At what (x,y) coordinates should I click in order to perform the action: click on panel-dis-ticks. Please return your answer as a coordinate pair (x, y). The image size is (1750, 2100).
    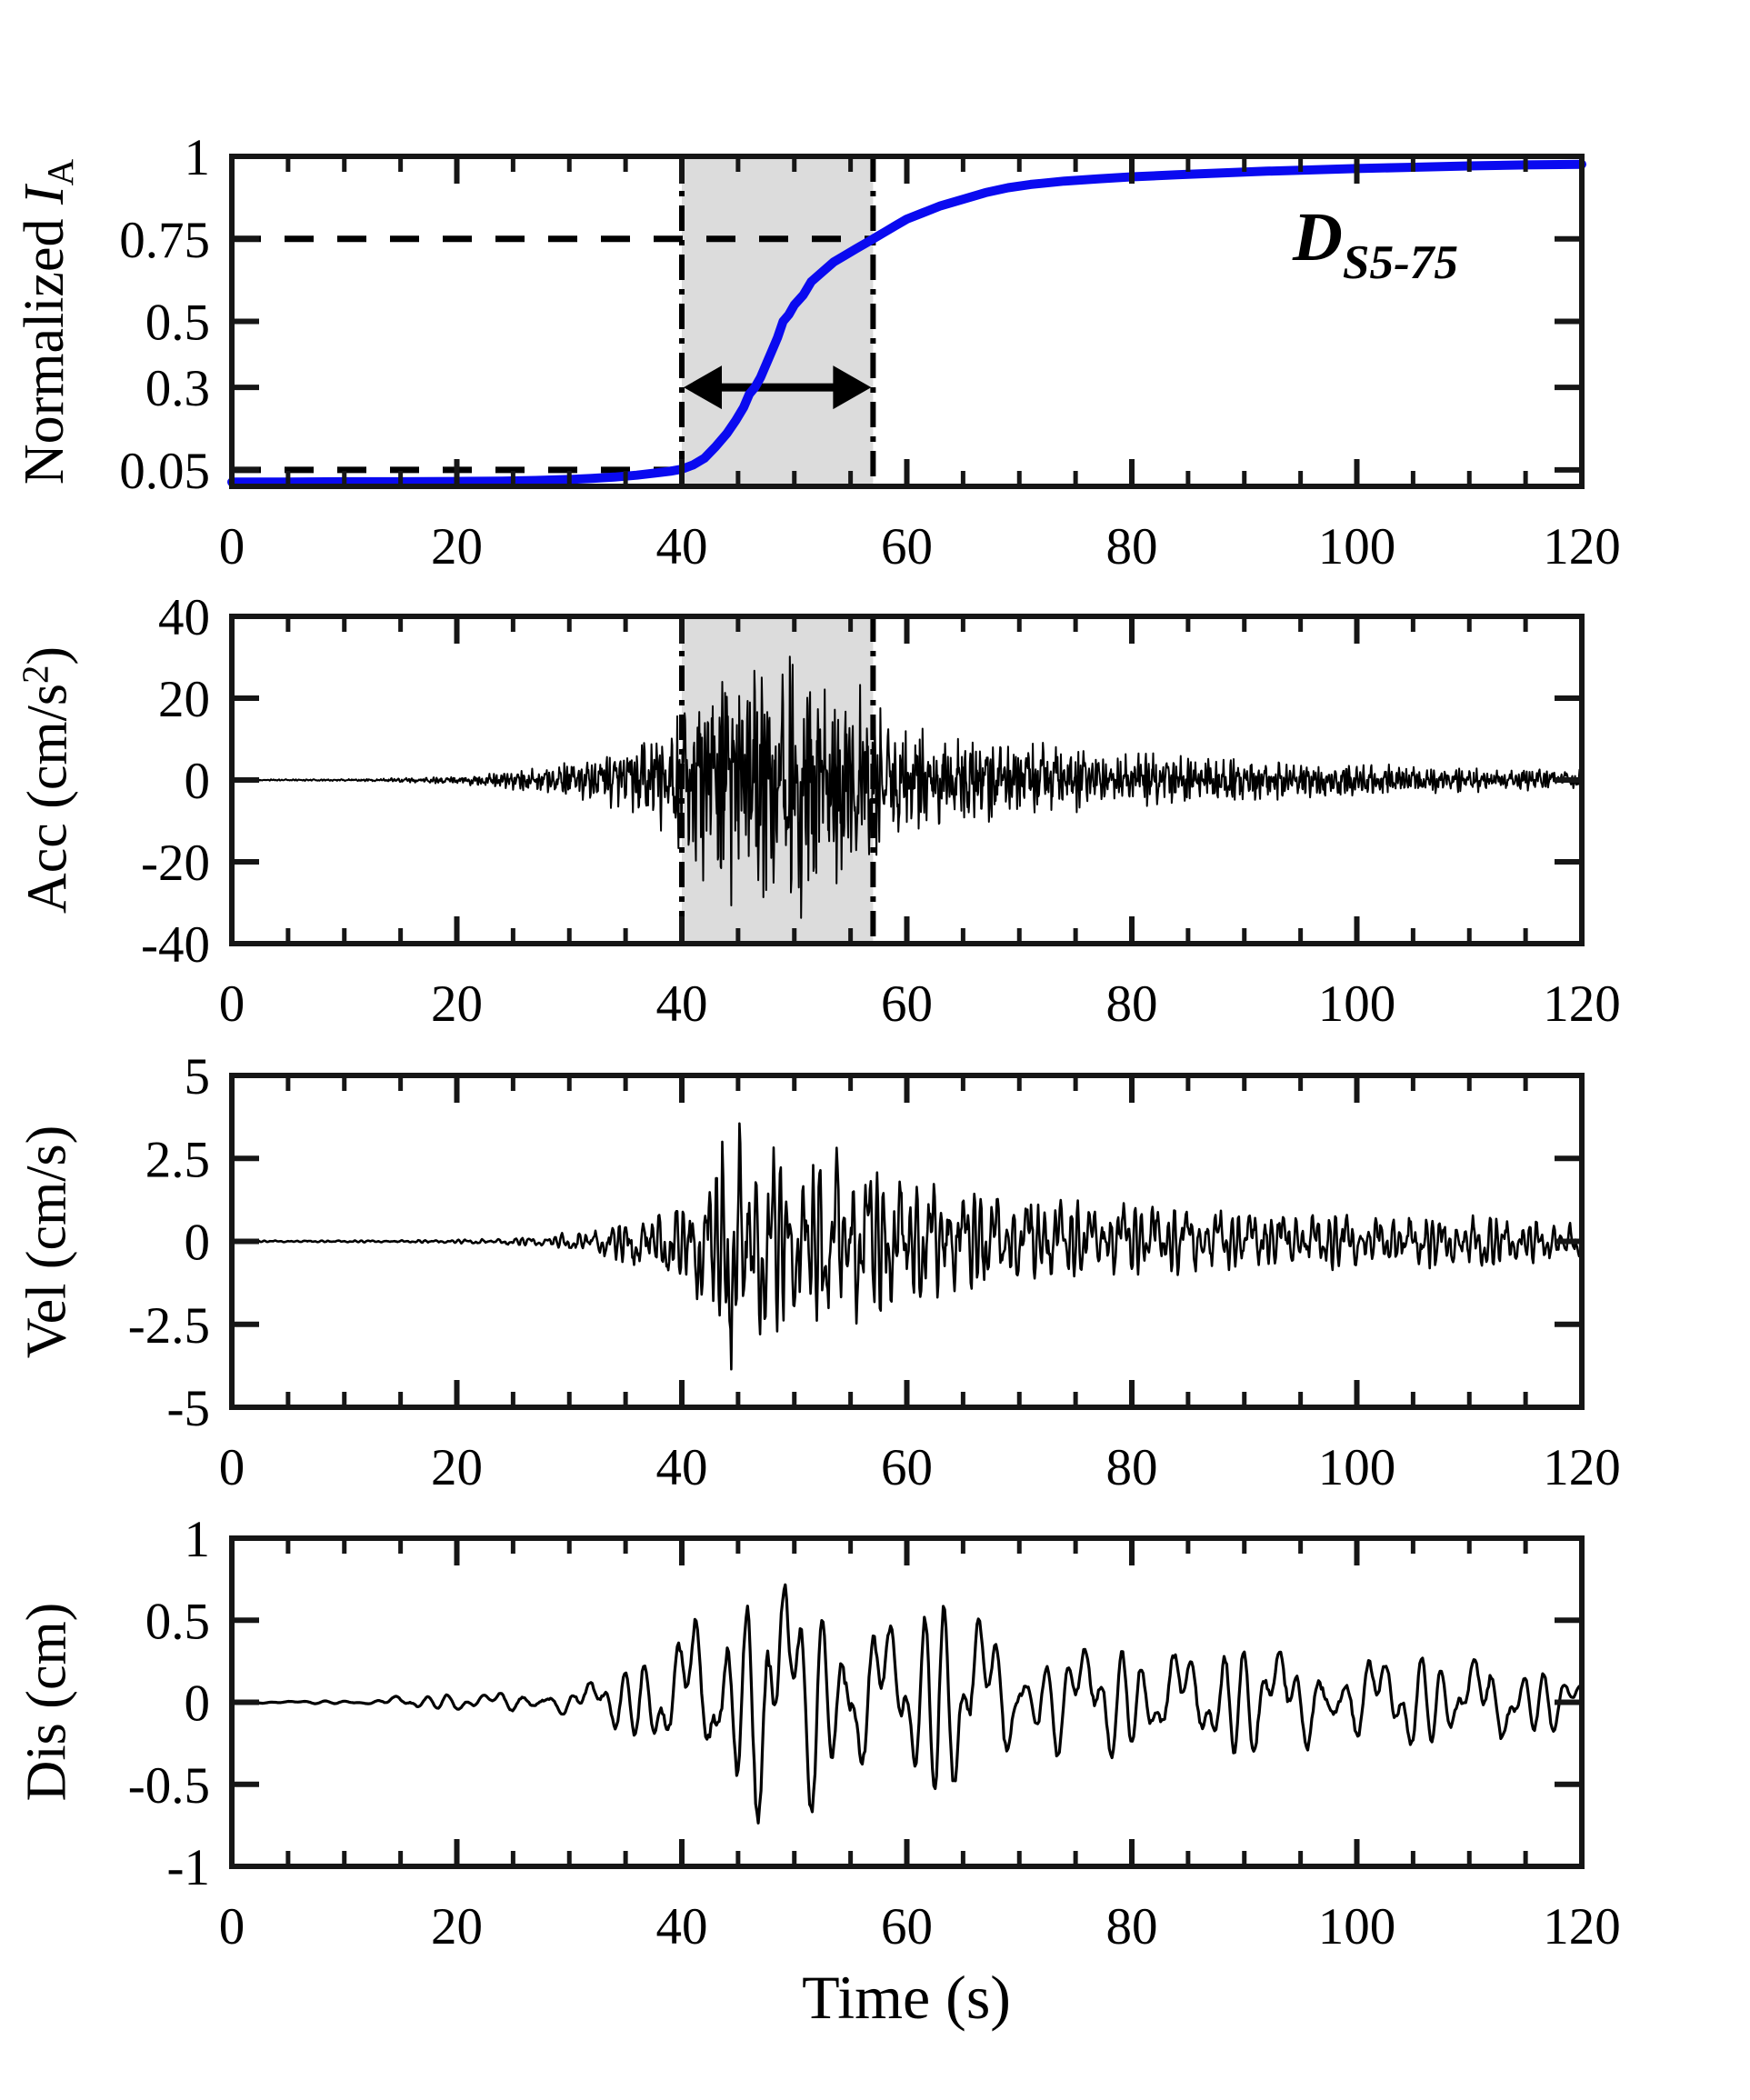
    Looking at the image, I should click on (907, 1702).